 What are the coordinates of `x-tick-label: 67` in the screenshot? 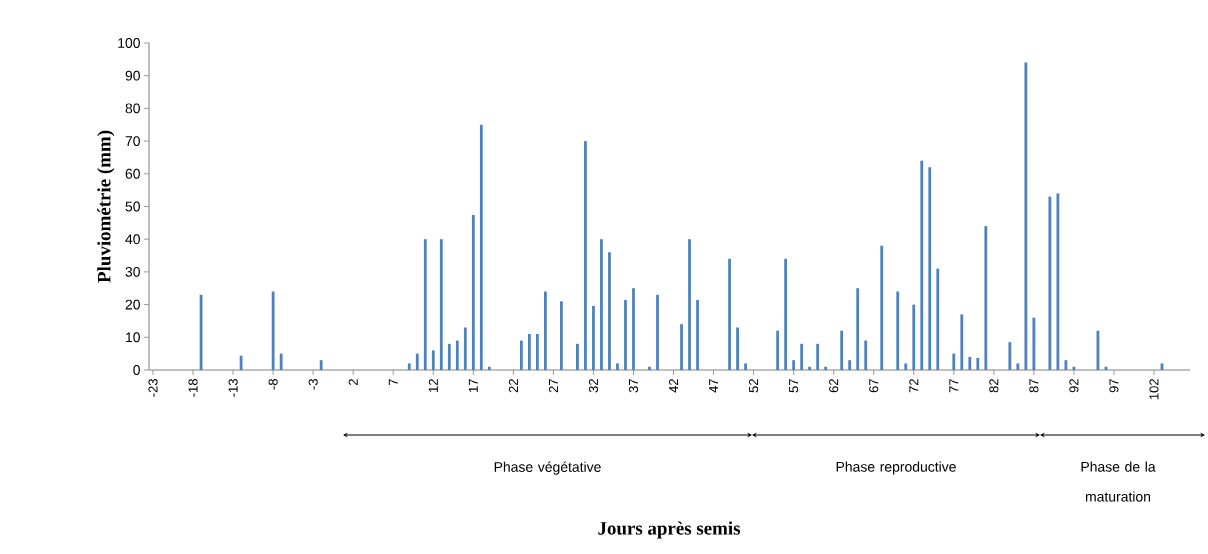 It's located at (874, 386).